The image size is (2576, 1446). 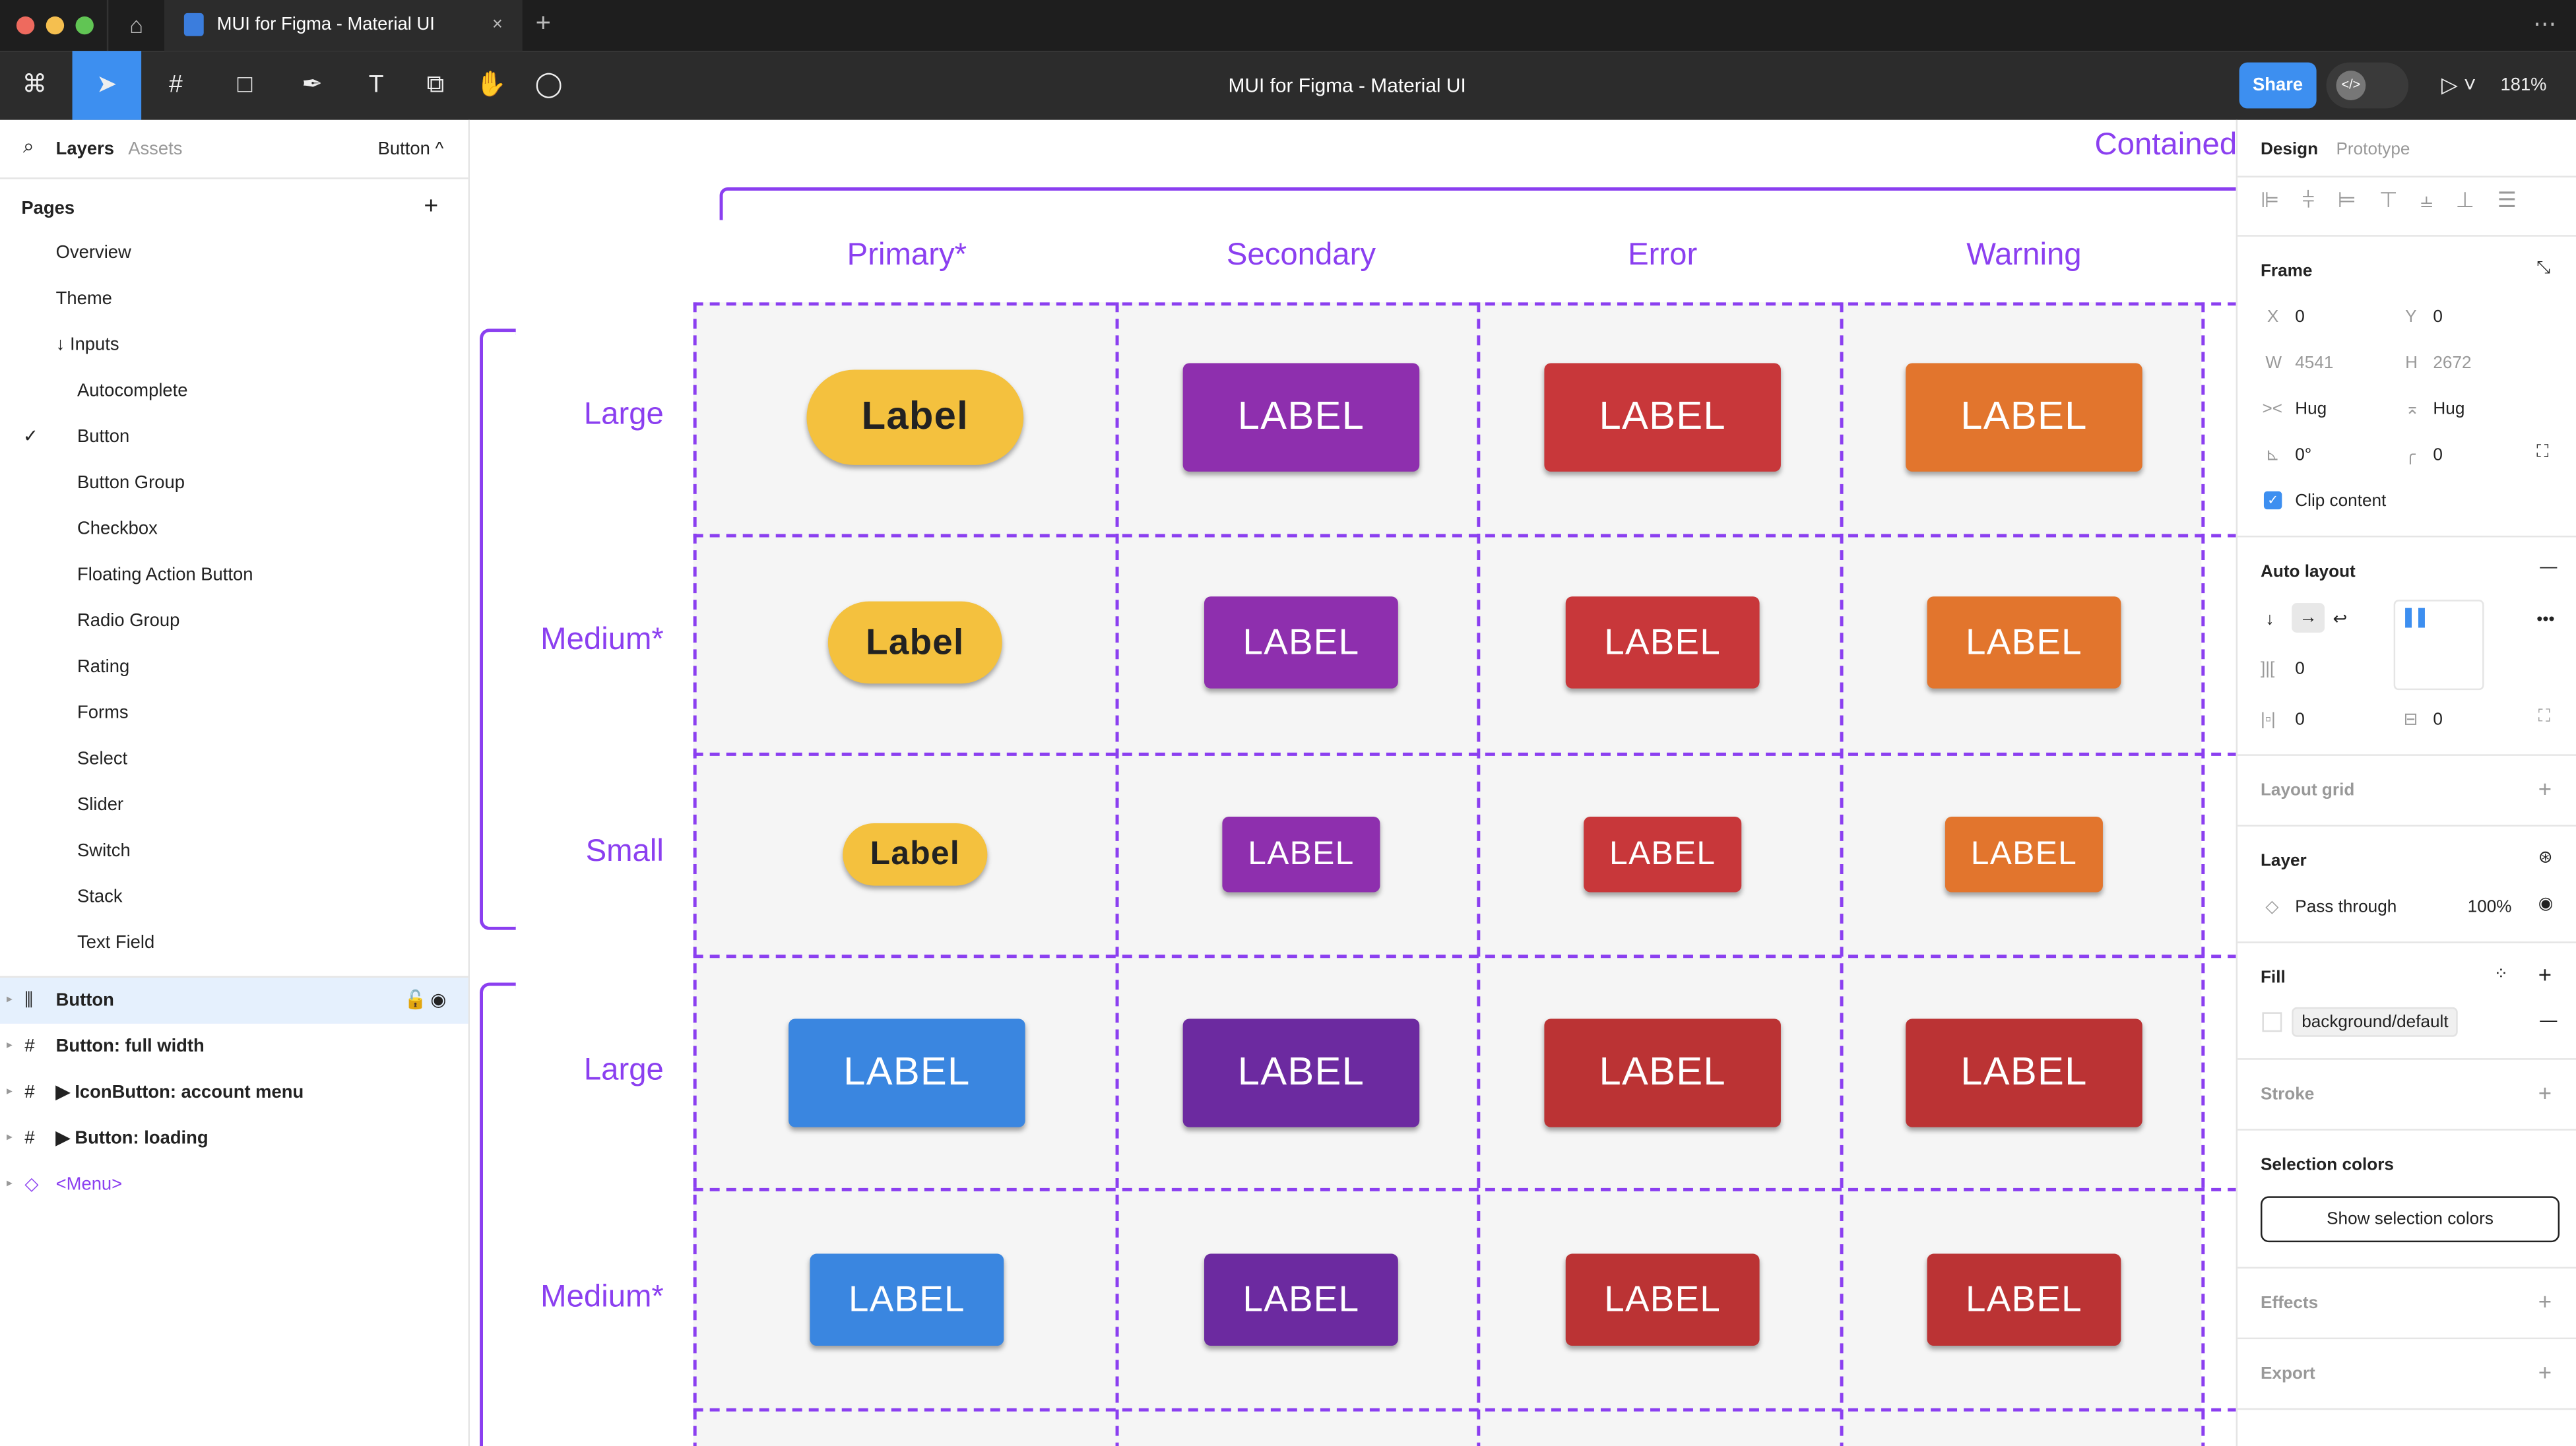 What do you see at coordinates (2549, 567) in the screenshot?
I see `remove-auto-layout-icon: —` at bounding box center [2549, 567].